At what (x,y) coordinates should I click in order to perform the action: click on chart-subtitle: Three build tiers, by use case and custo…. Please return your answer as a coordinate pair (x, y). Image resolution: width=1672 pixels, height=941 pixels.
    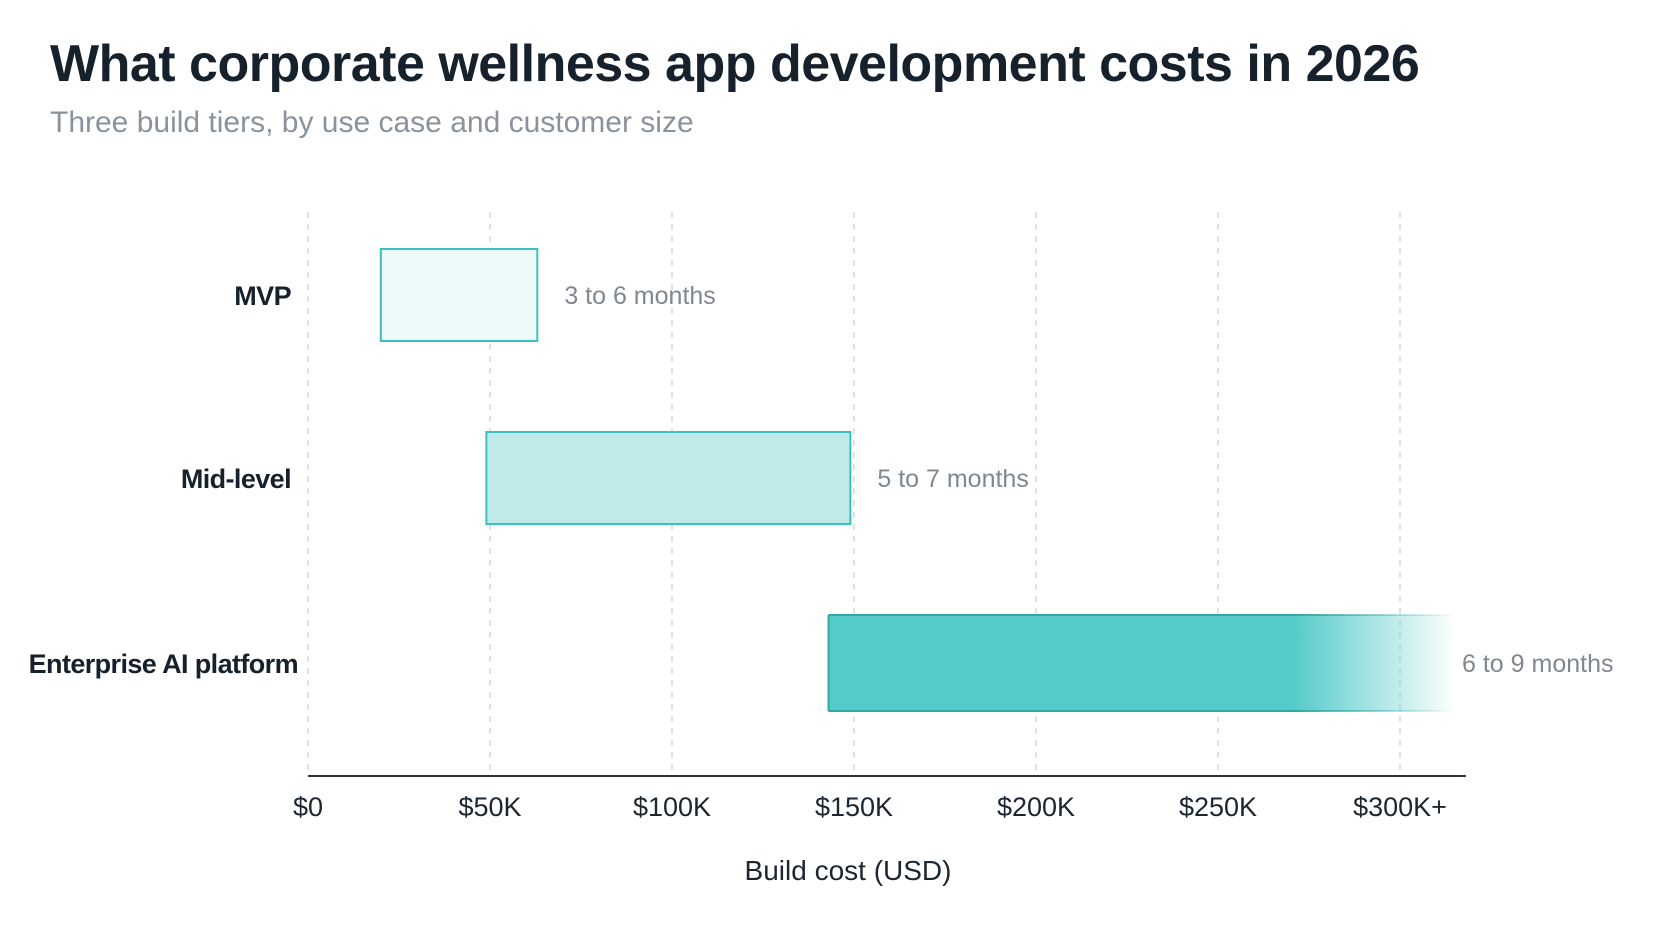
    Looking at the image, I should click on (372, 122).